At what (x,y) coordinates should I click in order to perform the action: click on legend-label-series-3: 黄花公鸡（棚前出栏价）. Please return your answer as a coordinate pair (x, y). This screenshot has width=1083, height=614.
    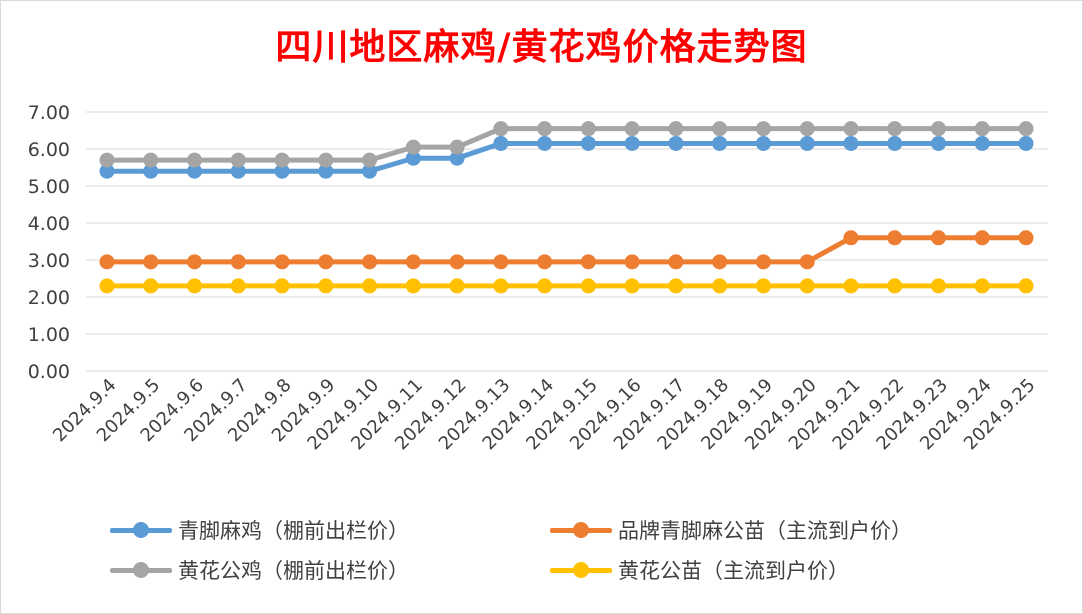
    Looking at the image, I should click on (293, 571).